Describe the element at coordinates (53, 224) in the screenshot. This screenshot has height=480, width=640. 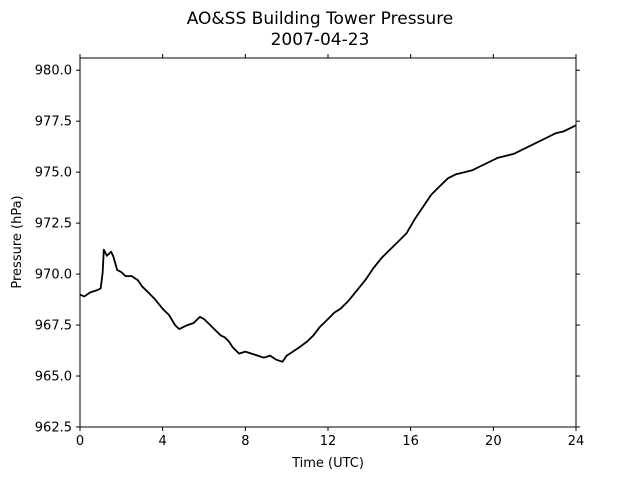
I see `y-tick-label: 972.5` at that location.